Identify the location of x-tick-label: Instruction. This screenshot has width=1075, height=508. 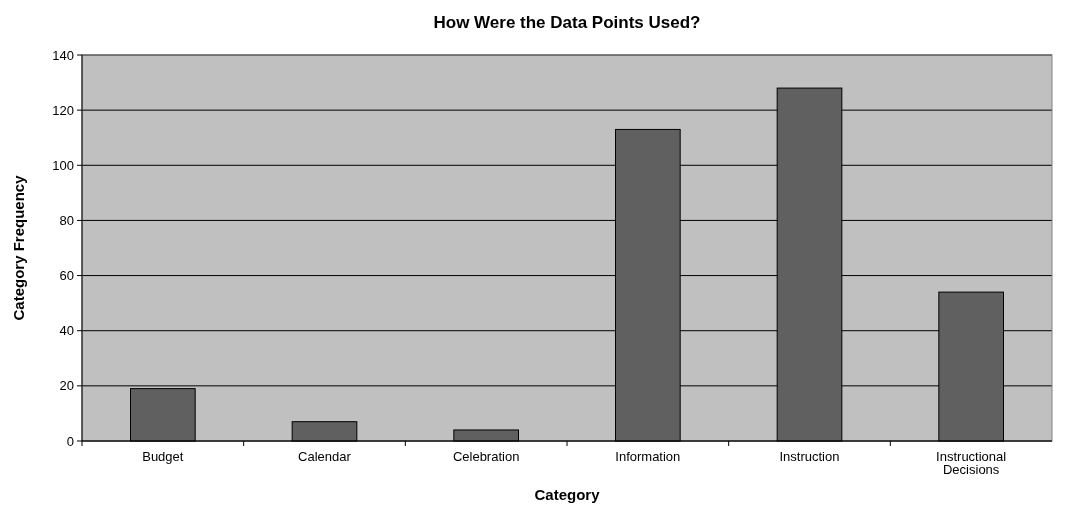
(809, 456).